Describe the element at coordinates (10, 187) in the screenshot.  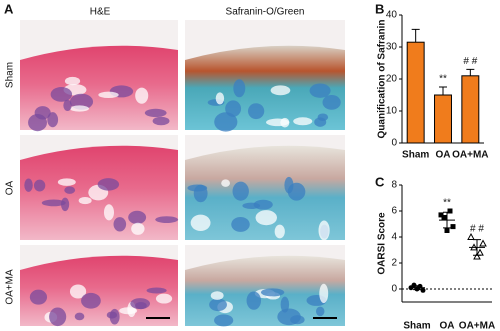
I see `row-label: OA` at that location.